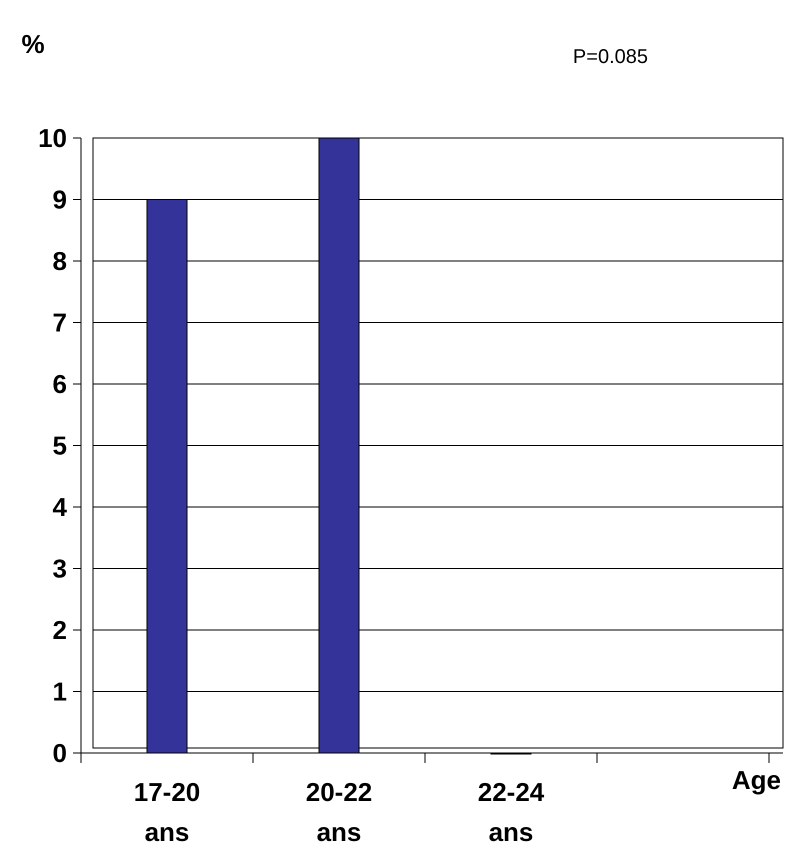  What do you see at coordinates (59, 691) in the screenshot?
I see `y-tick-label: 1` at bounding box center [59, 691].